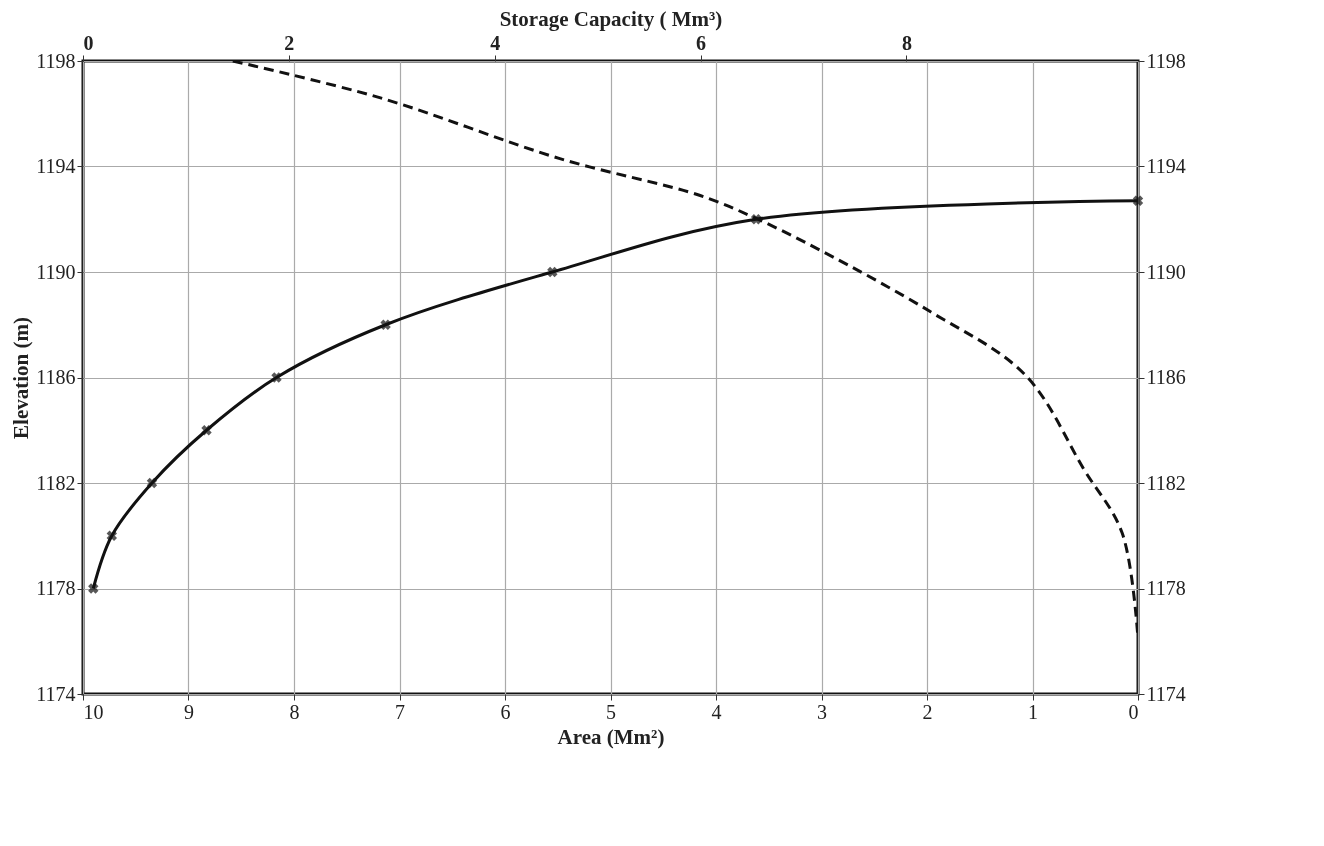 This screenshot has width=1324, height=846. I want to click on y2-tick-label: 1174, so click(1166, 693).